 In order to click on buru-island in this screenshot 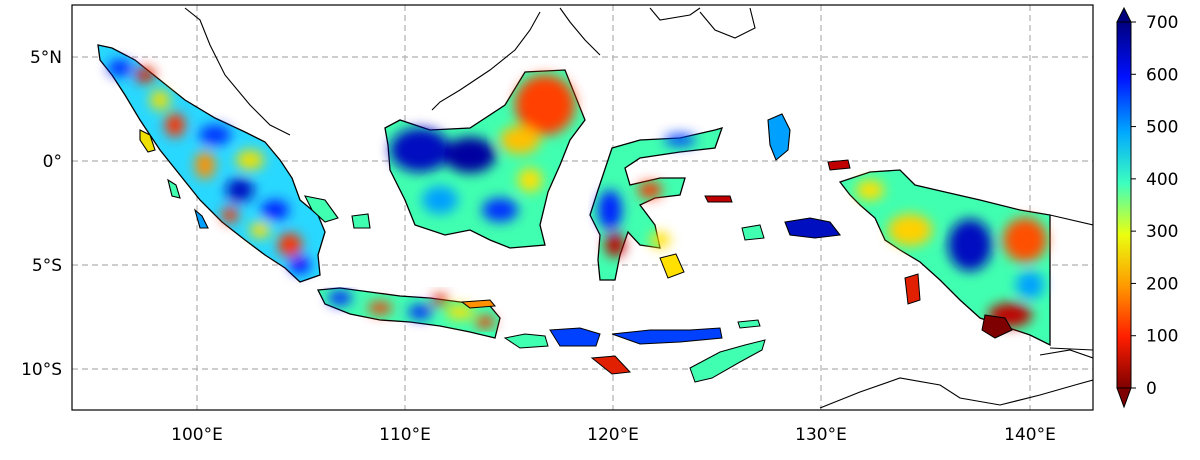, I will do `click(753, 232)`.